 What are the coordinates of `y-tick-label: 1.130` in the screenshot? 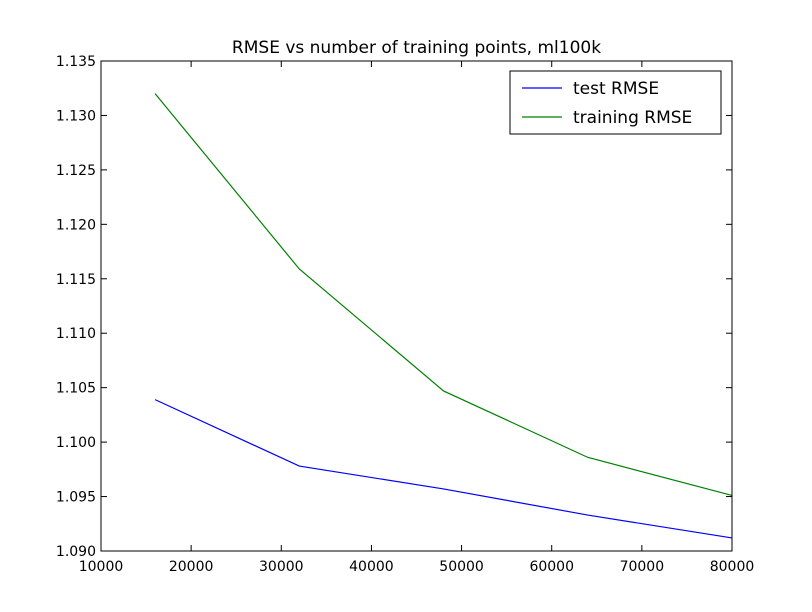 It's located at (76, 116).